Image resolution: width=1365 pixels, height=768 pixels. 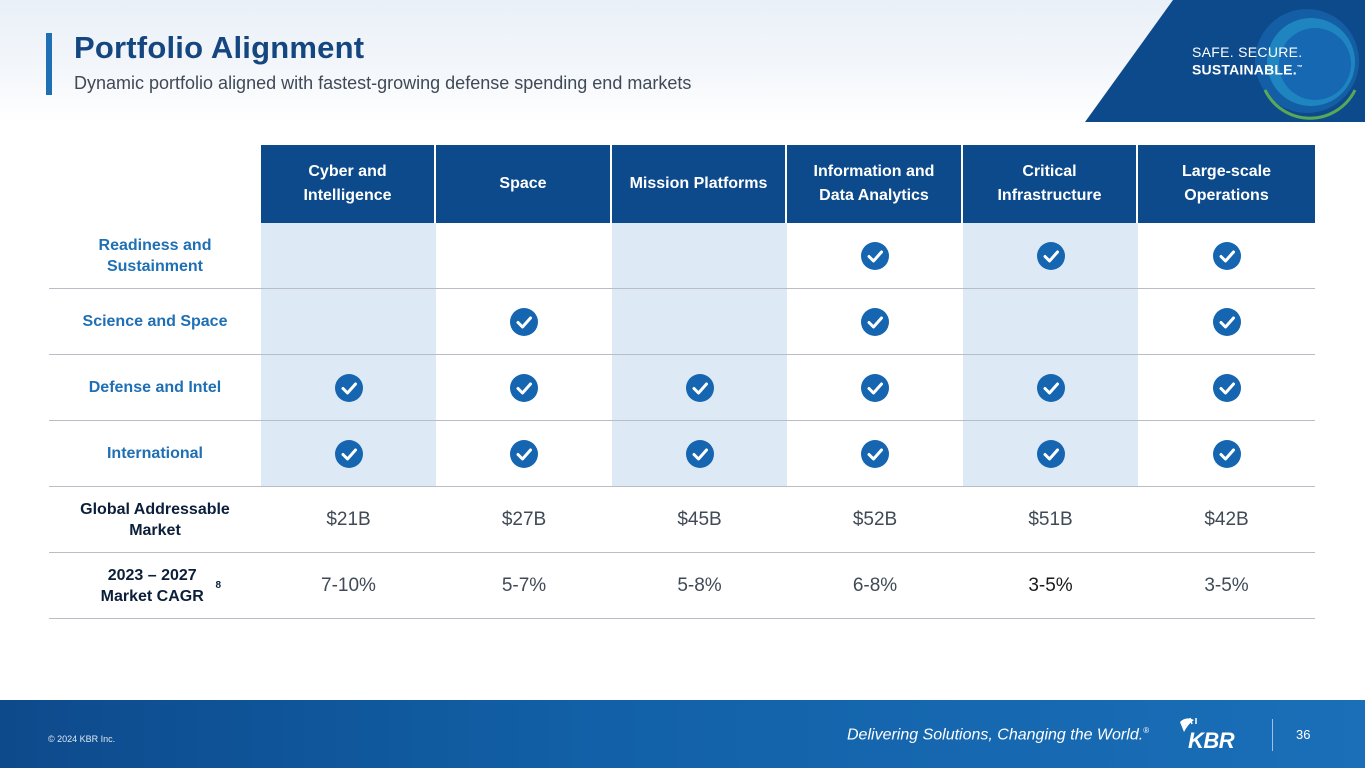 I want to click on column-header: Mission Platforms, so click(x=699, y=184).